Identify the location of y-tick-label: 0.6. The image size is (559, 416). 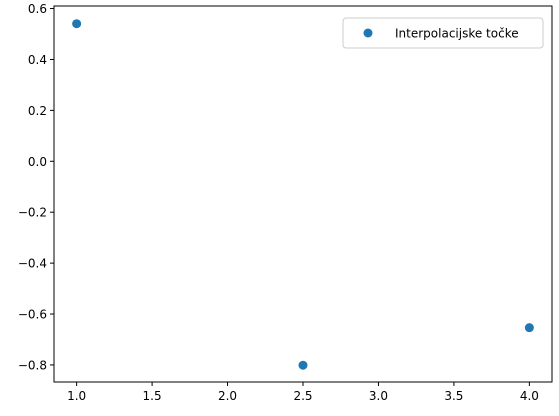
(37, 9).